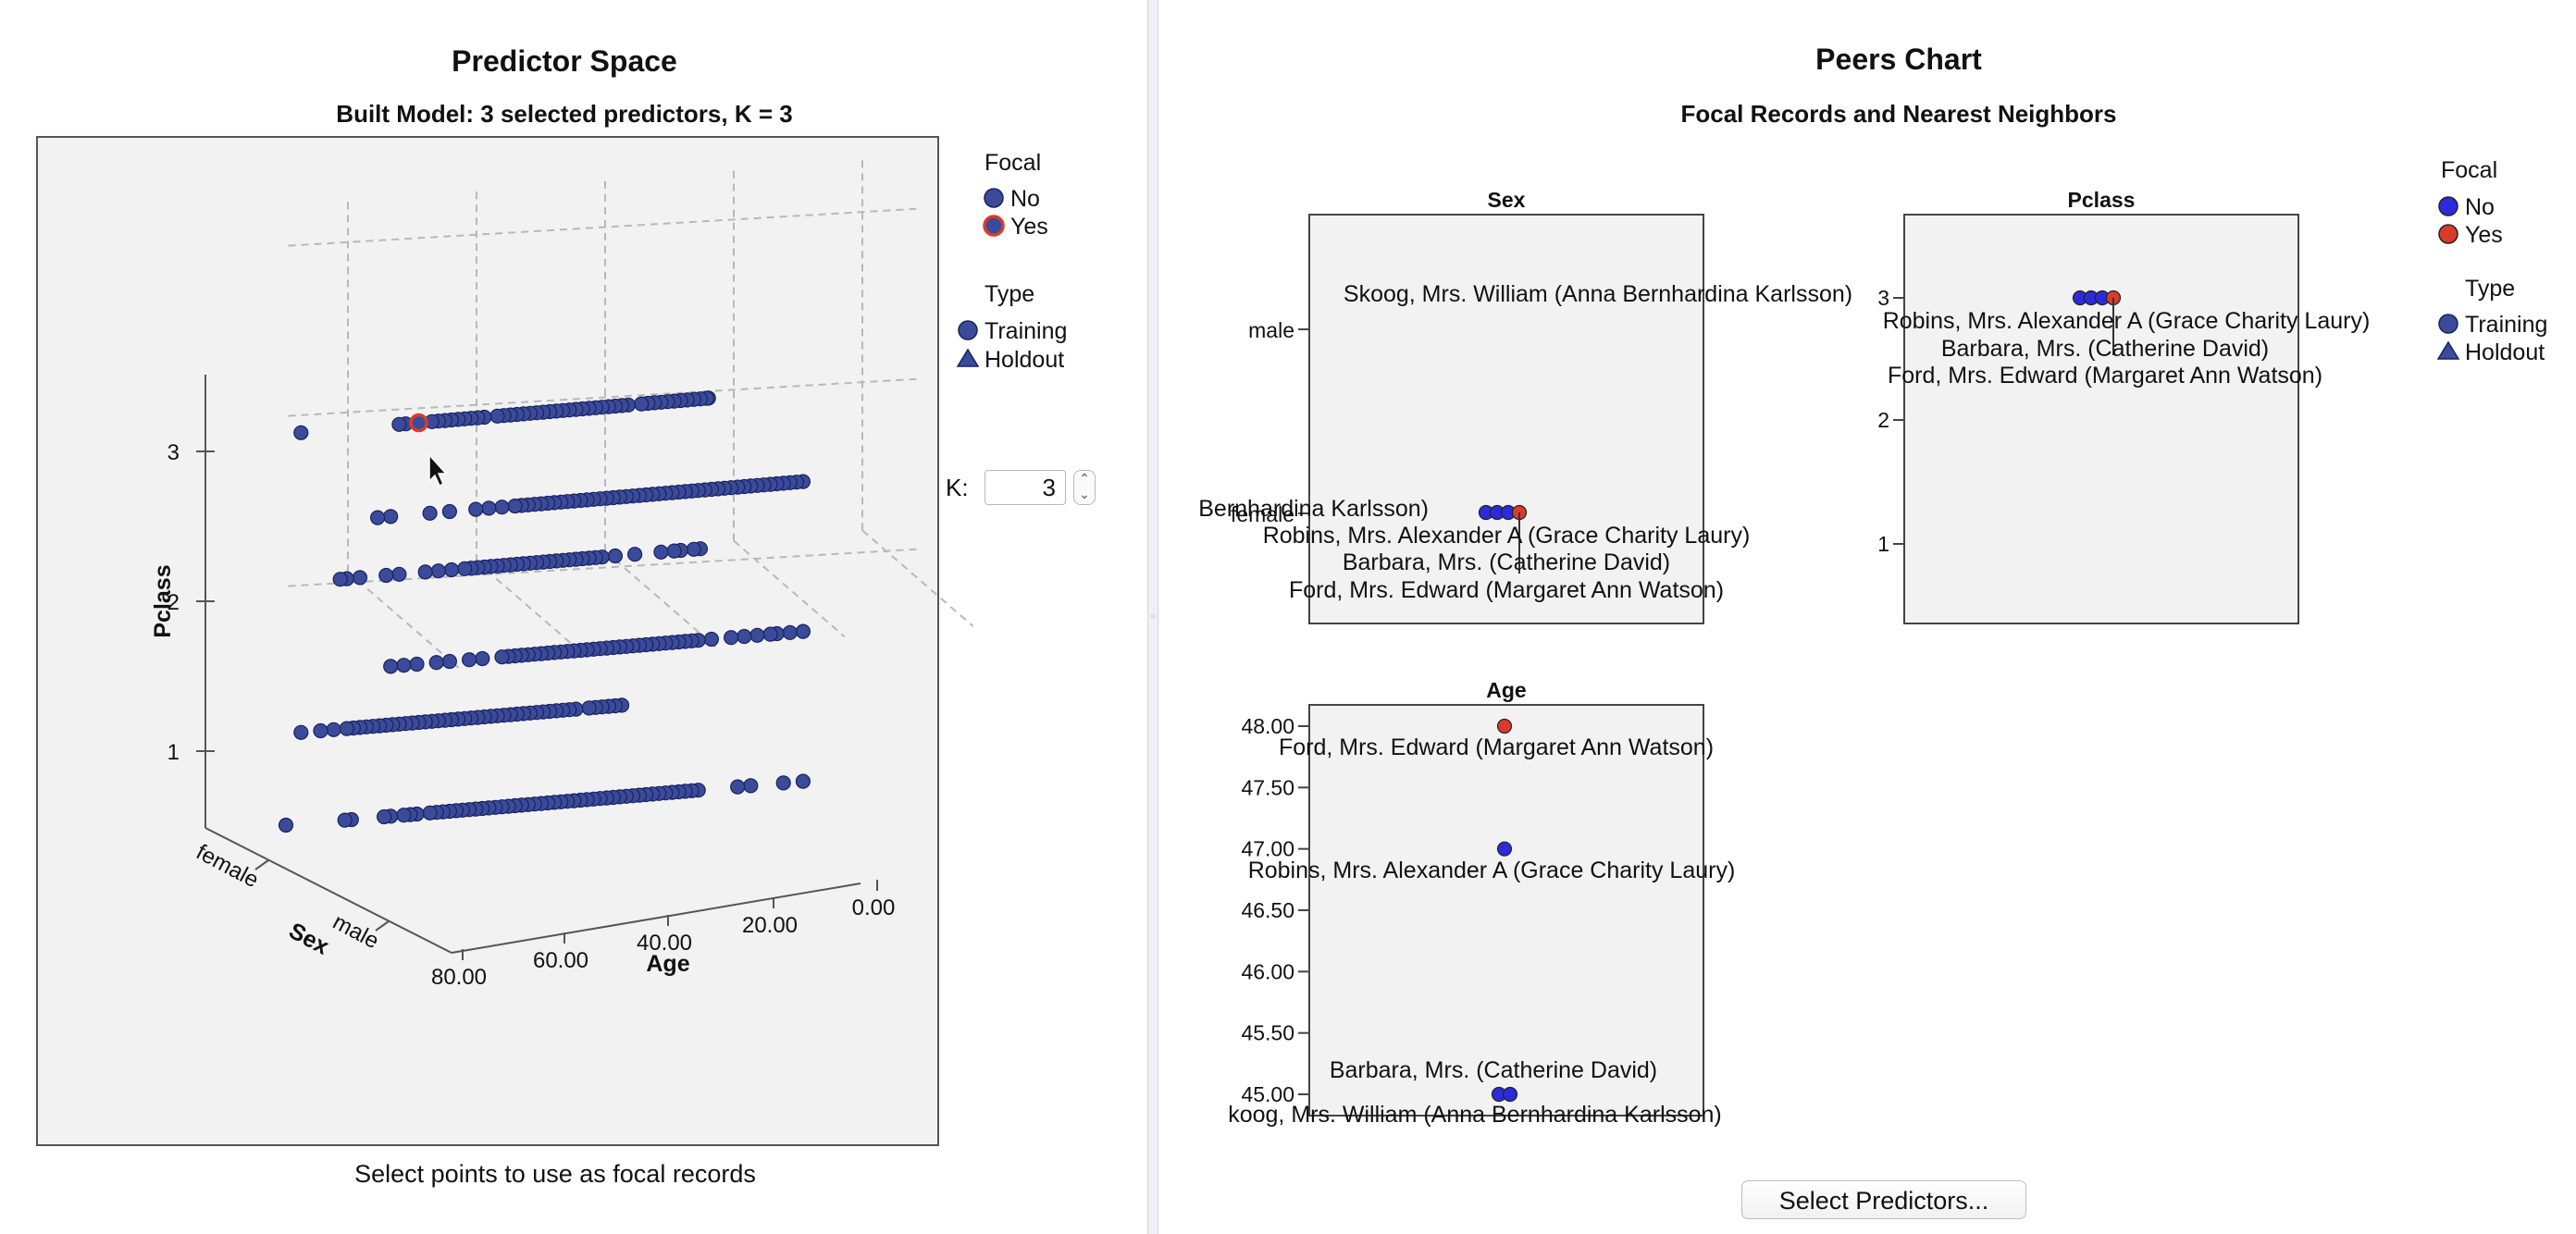 The width and height of the screenshot is (2576, 1234). Describe the element at coordinates (874, 908) in the screenshot. I see `age-tick-label: 0.00` at that location.